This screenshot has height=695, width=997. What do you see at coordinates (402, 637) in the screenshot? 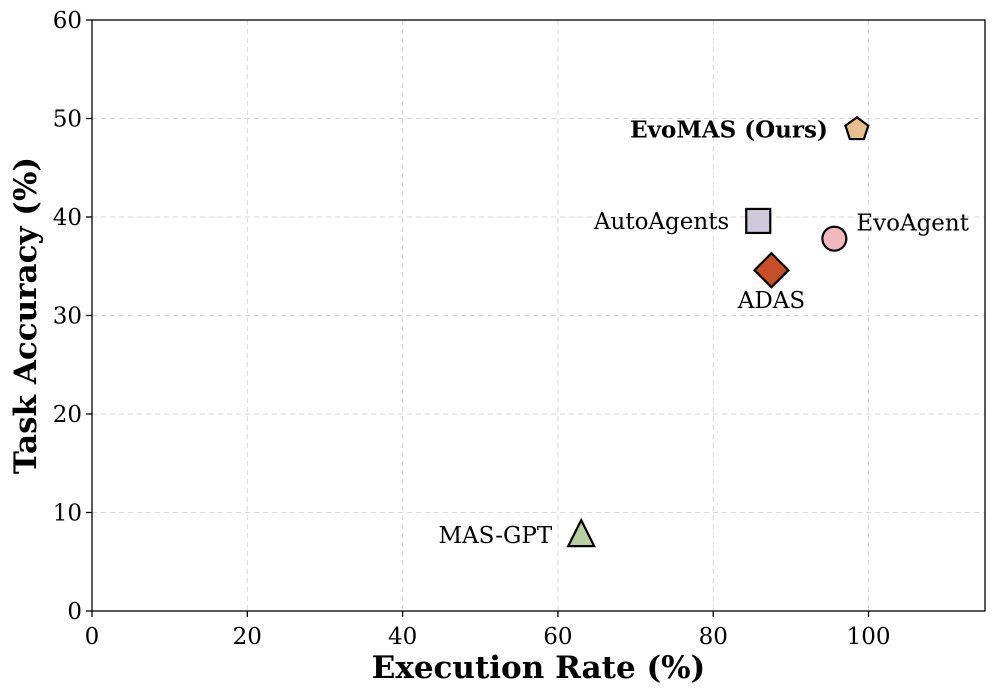
I see `x-tick-label: 40` at bounding box center [402, 637].